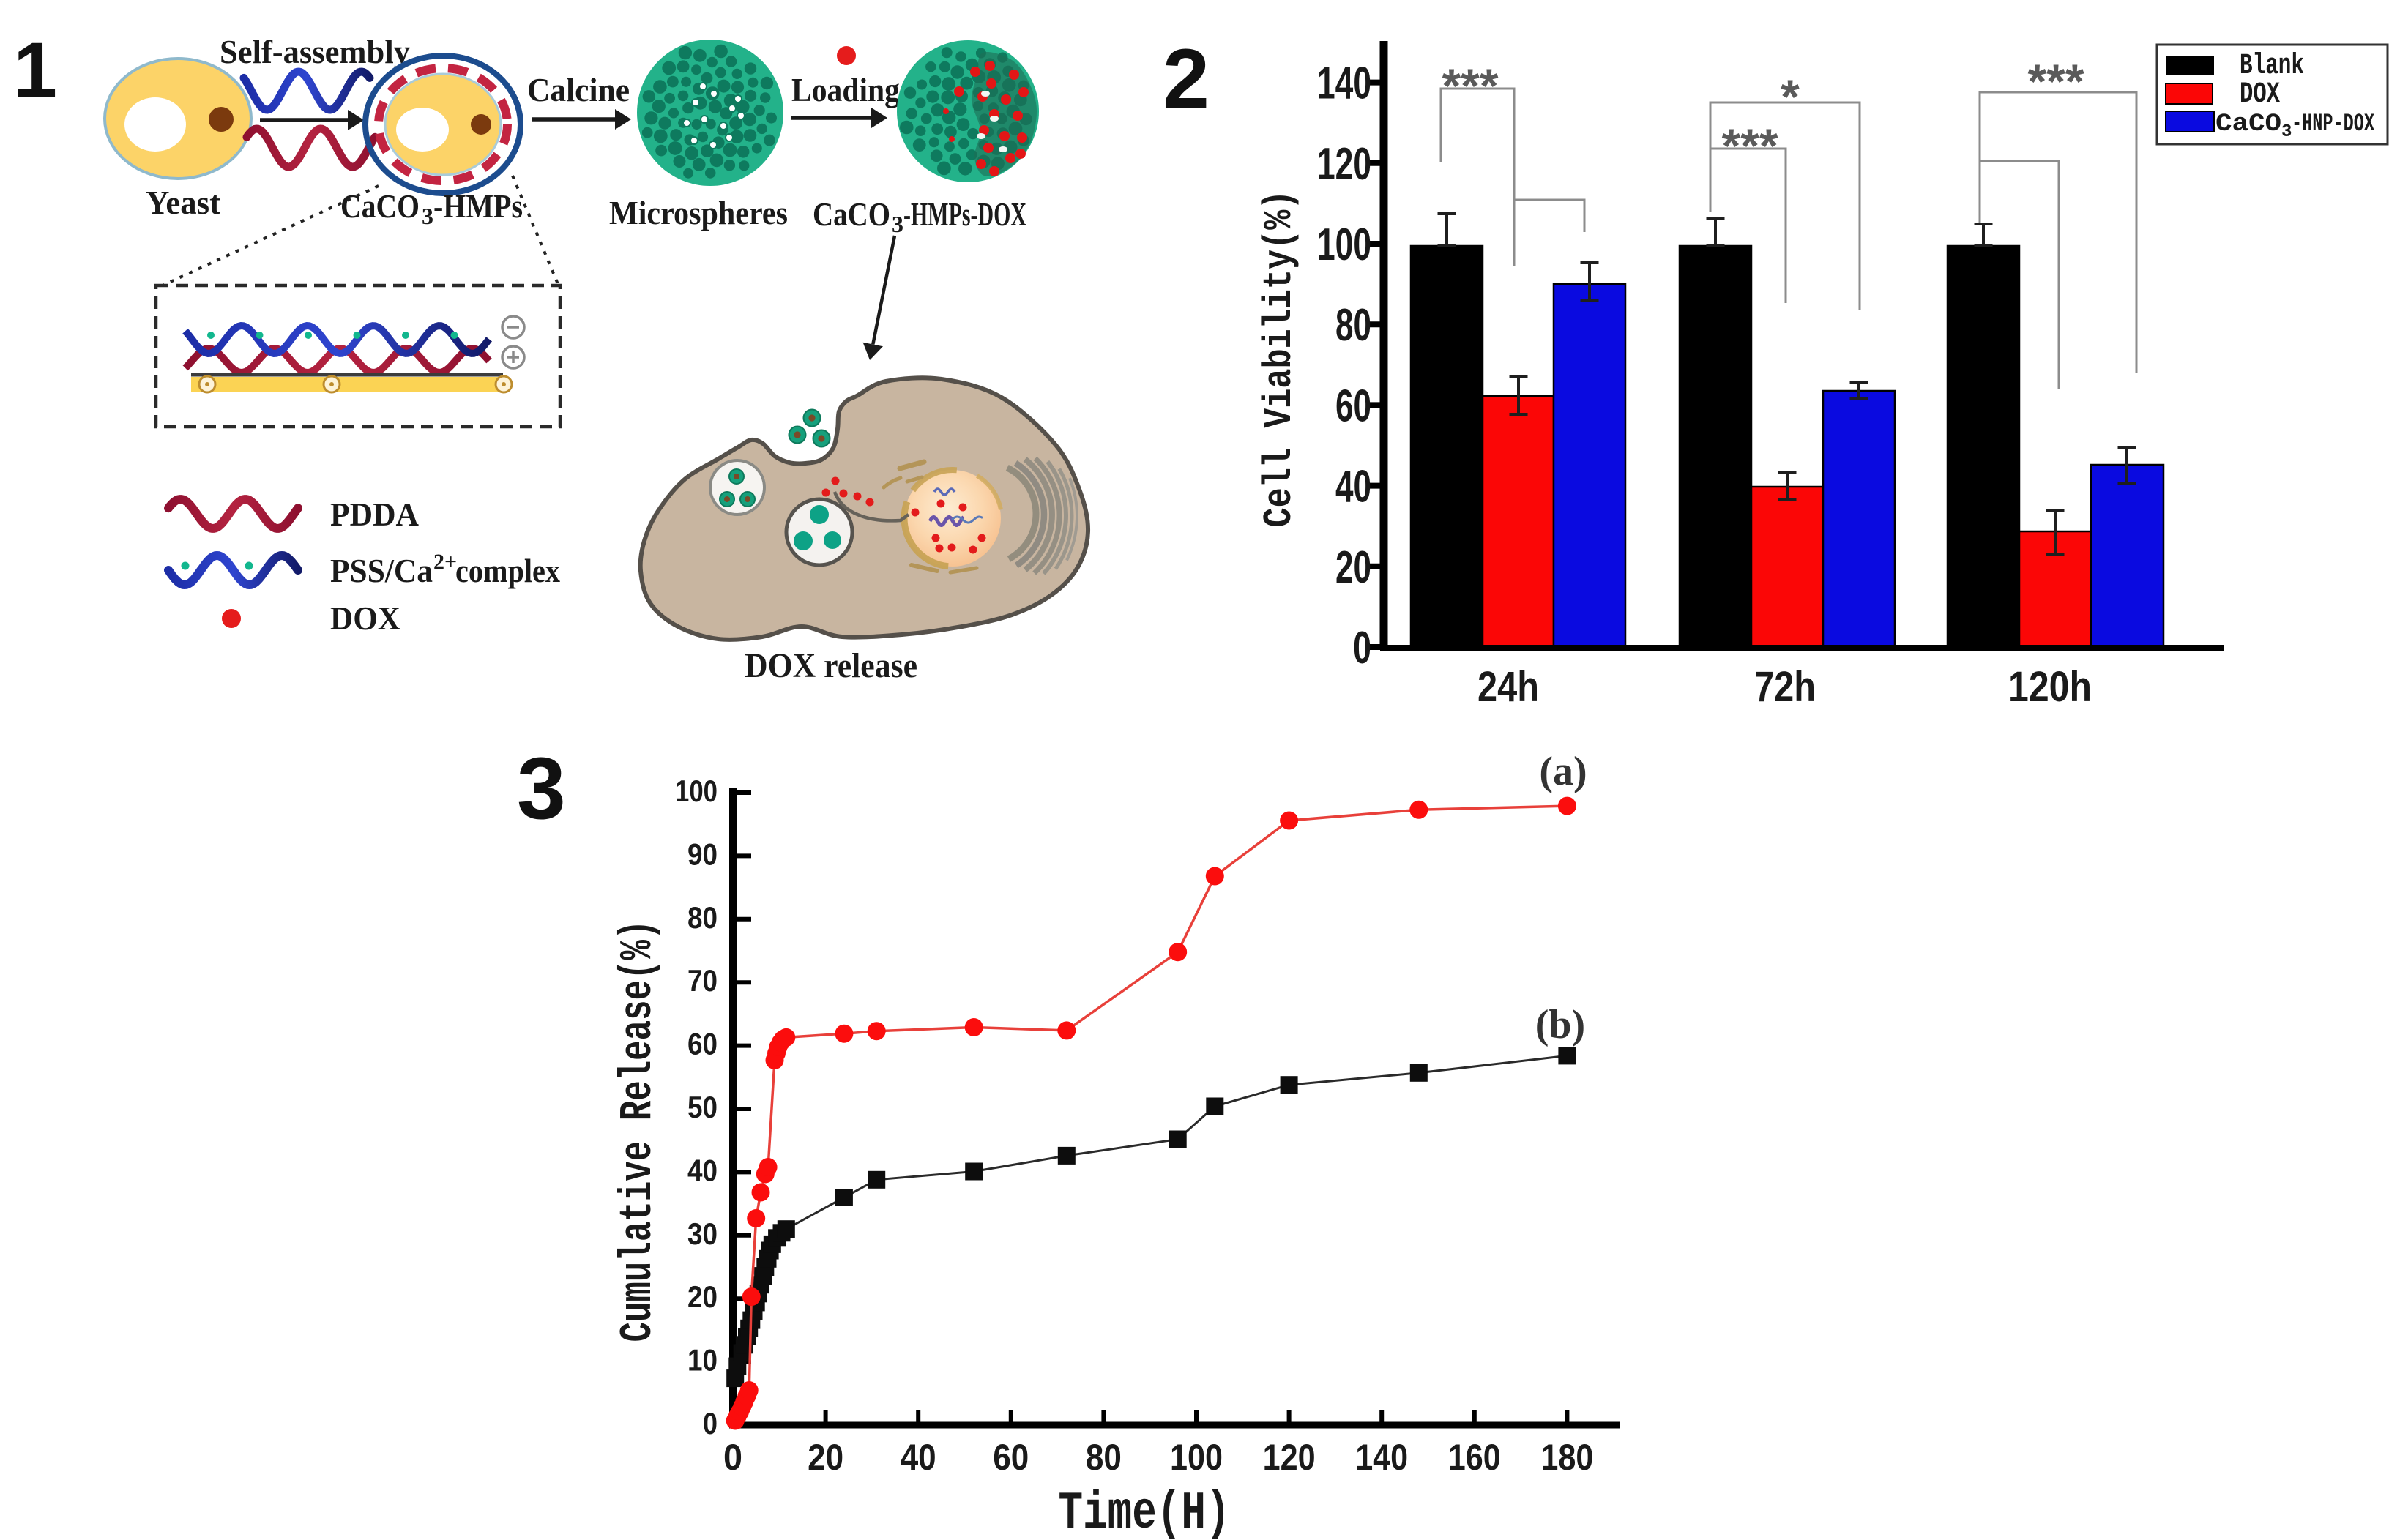 Image resolution: width=2400 pixels, height=1540 pixels. I want to click on svg-text: Cell Viability(%), so click(1279, 359).